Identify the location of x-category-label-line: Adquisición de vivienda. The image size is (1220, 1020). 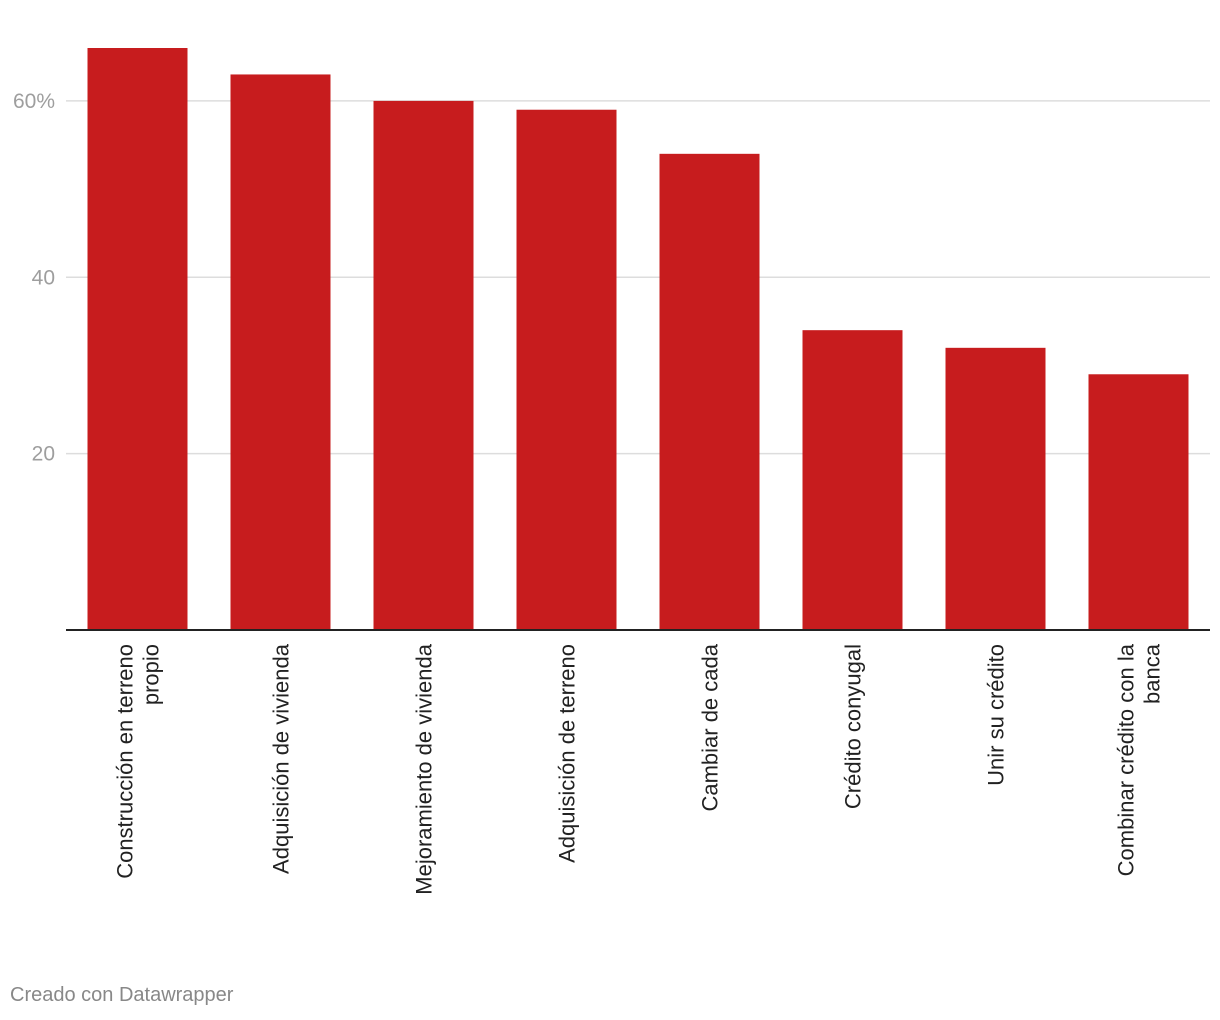
(281, 758).